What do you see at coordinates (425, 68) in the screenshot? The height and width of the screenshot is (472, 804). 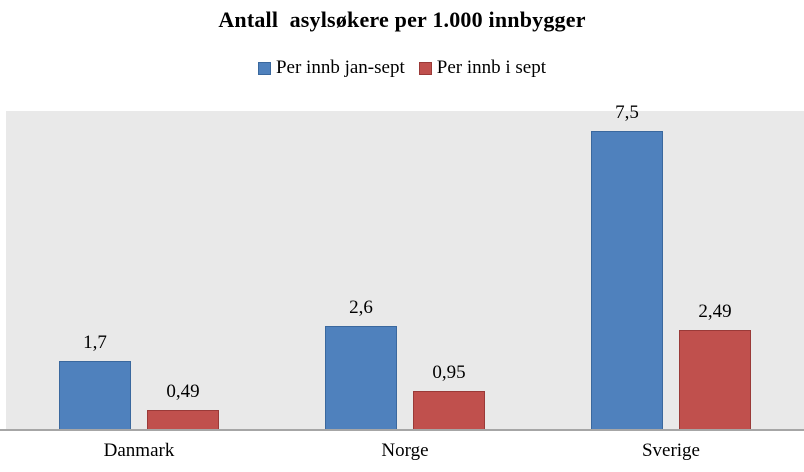 I see `legend-swatch-red-icon` at bounding box center [425, 68].